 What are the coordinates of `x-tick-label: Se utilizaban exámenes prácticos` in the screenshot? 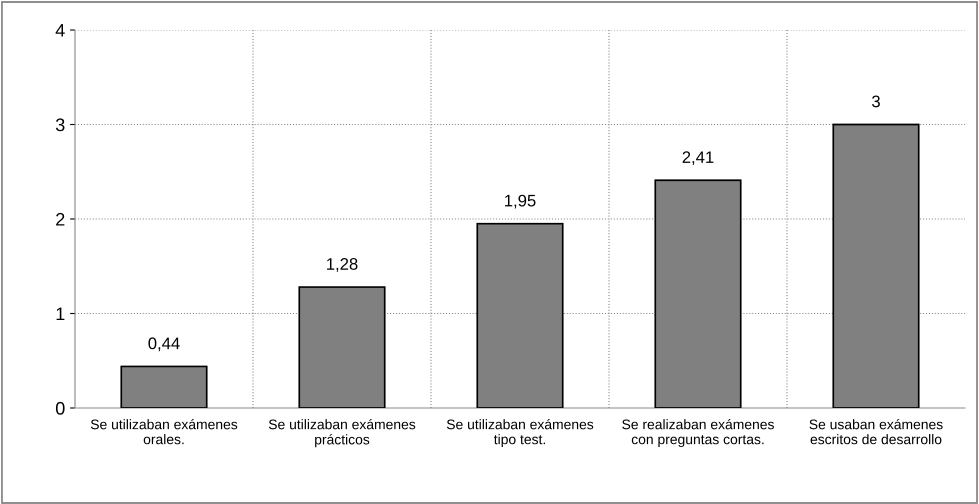 It's located at (342, 433).